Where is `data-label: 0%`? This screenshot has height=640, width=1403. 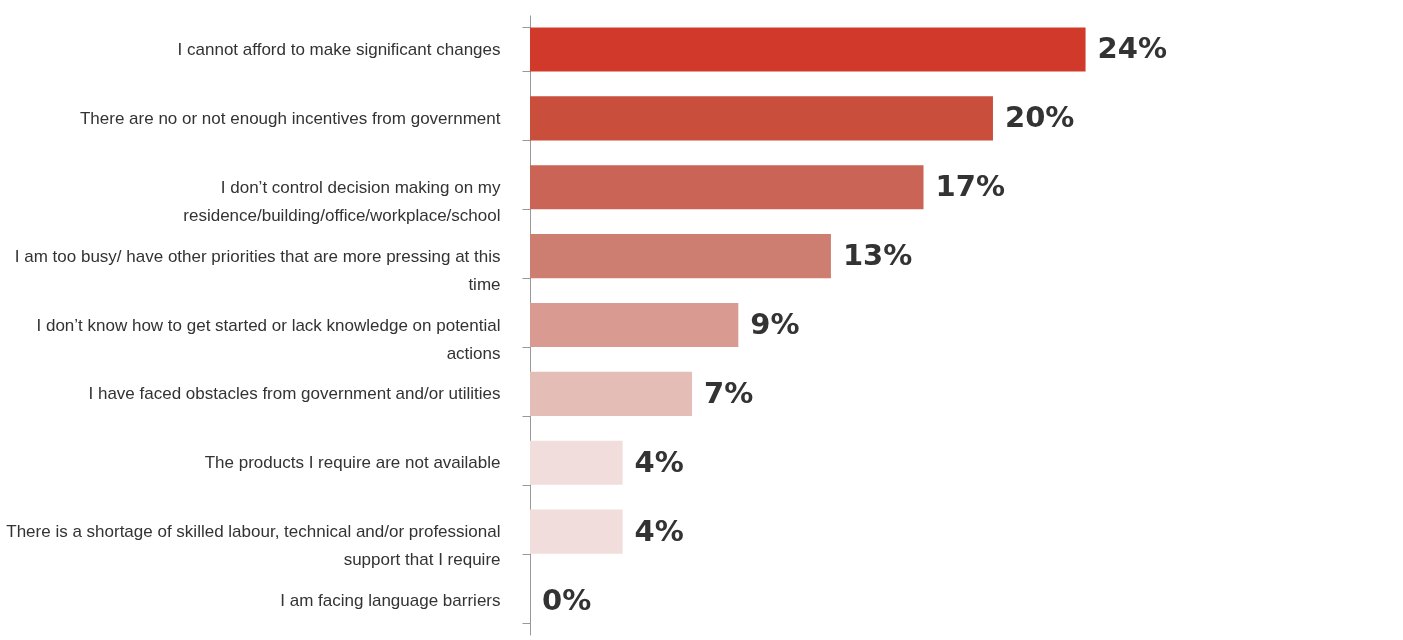 data-label: 0% is located at coordinates (567, 599).